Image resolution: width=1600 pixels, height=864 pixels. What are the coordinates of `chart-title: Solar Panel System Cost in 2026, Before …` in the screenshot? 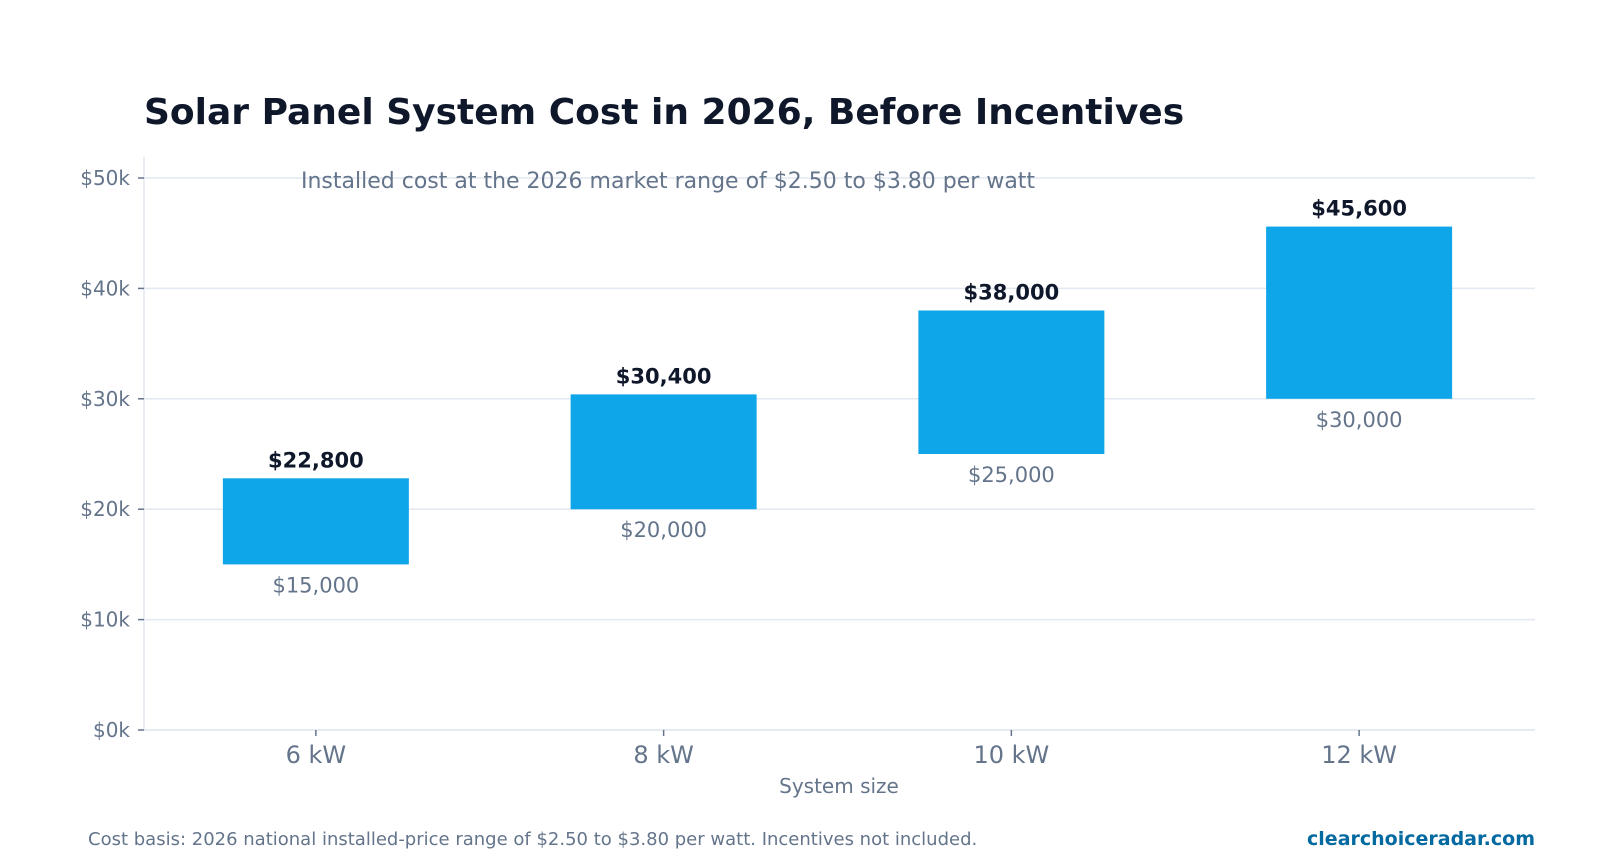 It's located at (664, 112).